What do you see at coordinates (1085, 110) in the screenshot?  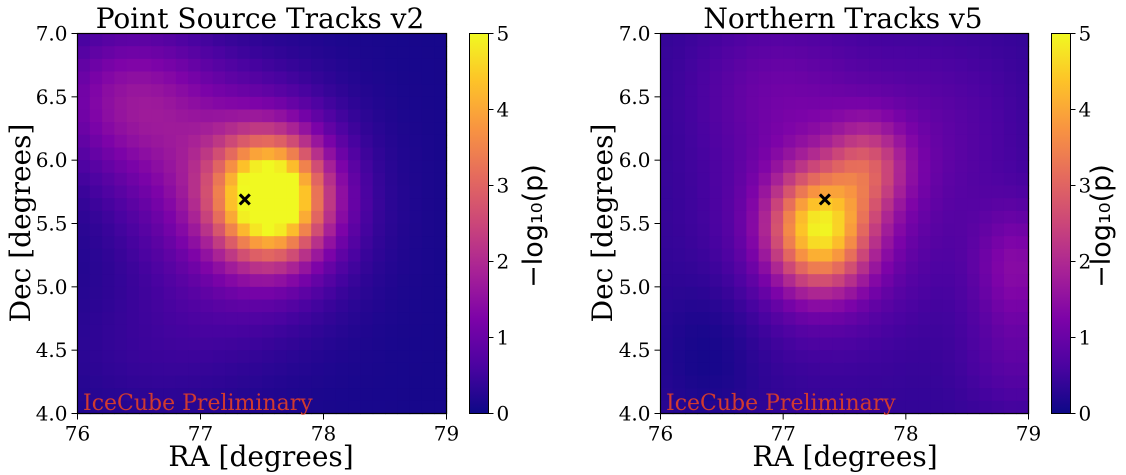 I see `colorbar-tick-label: 4` at bounding box center [1085, 110].